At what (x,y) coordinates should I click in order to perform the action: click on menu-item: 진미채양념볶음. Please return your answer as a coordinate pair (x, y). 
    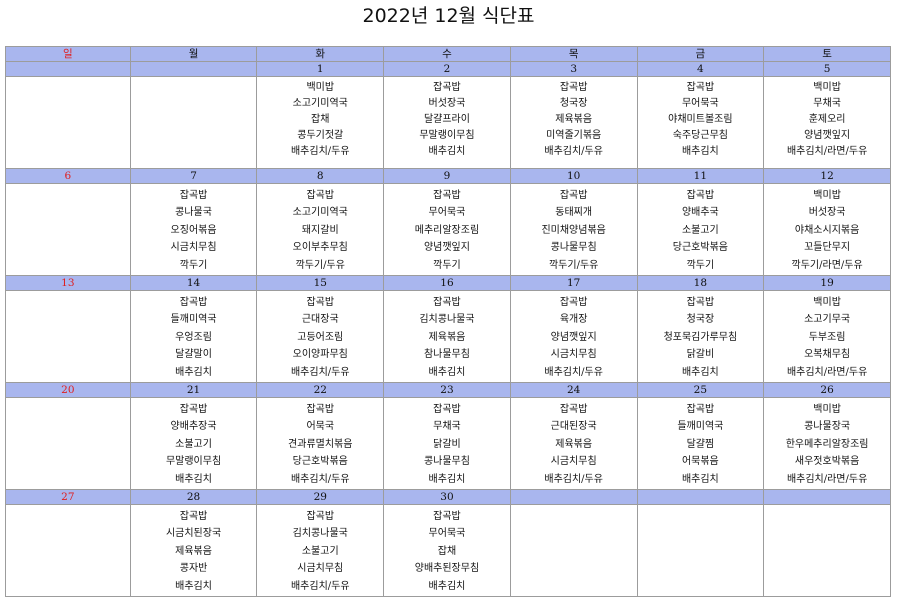
    Looking at the image, I should click on (573, 230).